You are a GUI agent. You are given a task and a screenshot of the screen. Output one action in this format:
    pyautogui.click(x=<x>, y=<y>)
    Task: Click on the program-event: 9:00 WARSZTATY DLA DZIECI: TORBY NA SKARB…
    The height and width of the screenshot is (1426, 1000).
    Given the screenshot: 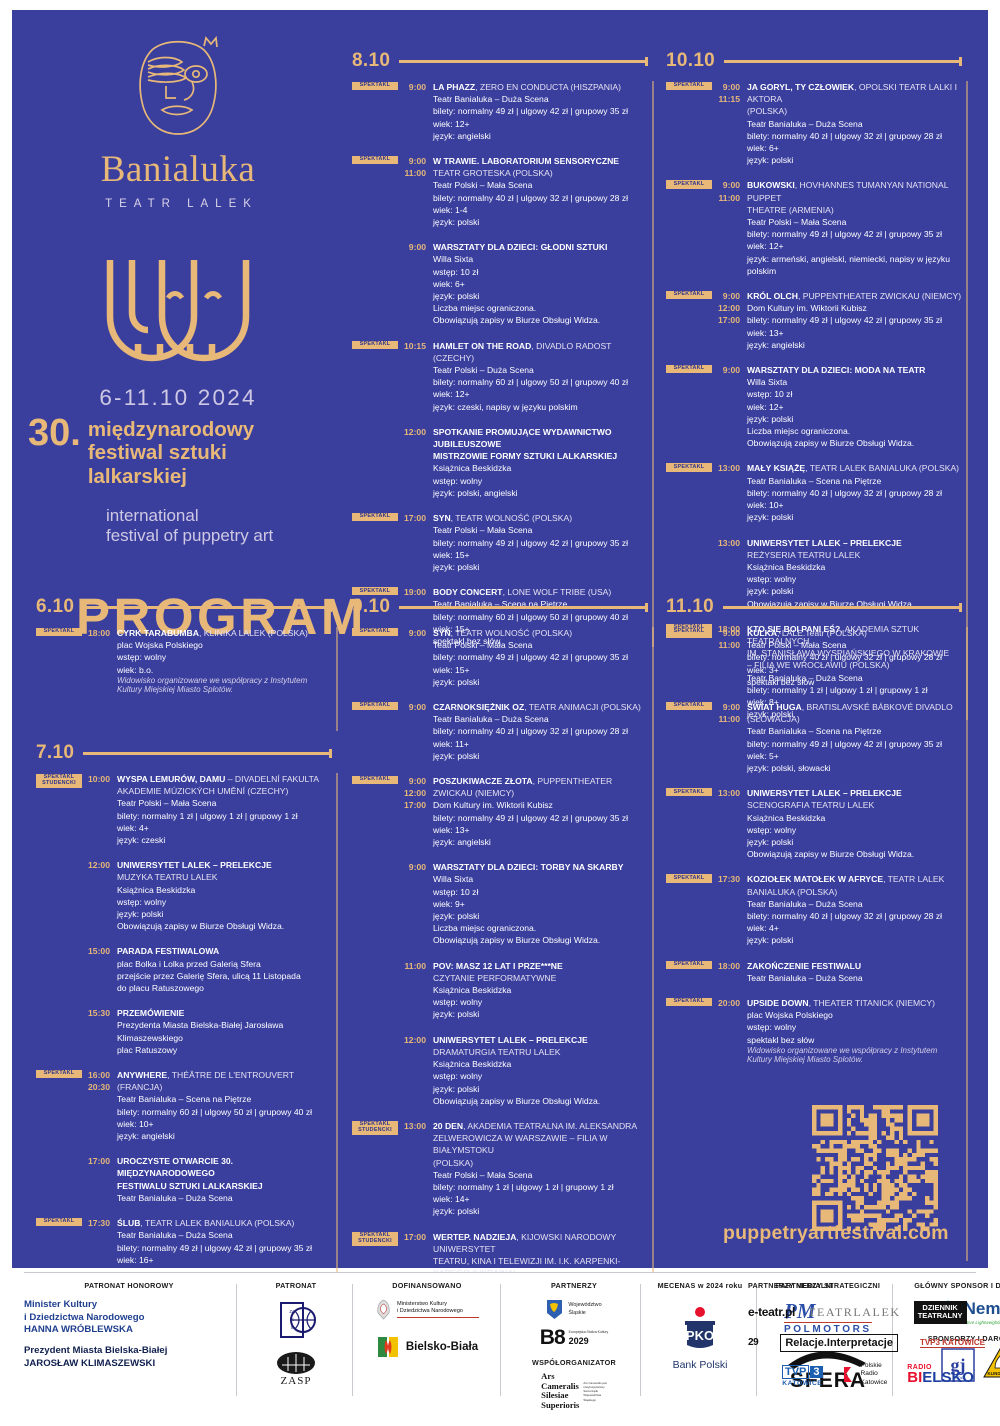 What is the action you would take?
    pyautogui.click(x=500, y=903)
    